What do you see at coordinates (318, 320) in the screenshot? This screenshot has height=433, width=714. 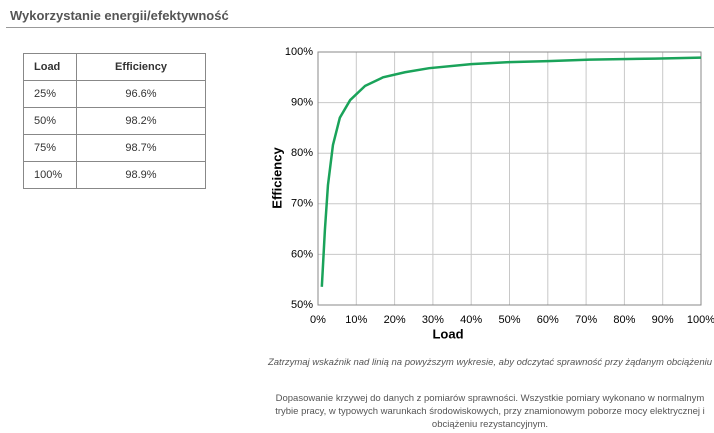 I see `x-tick-label: 0%` at bounding box center [318, 320].